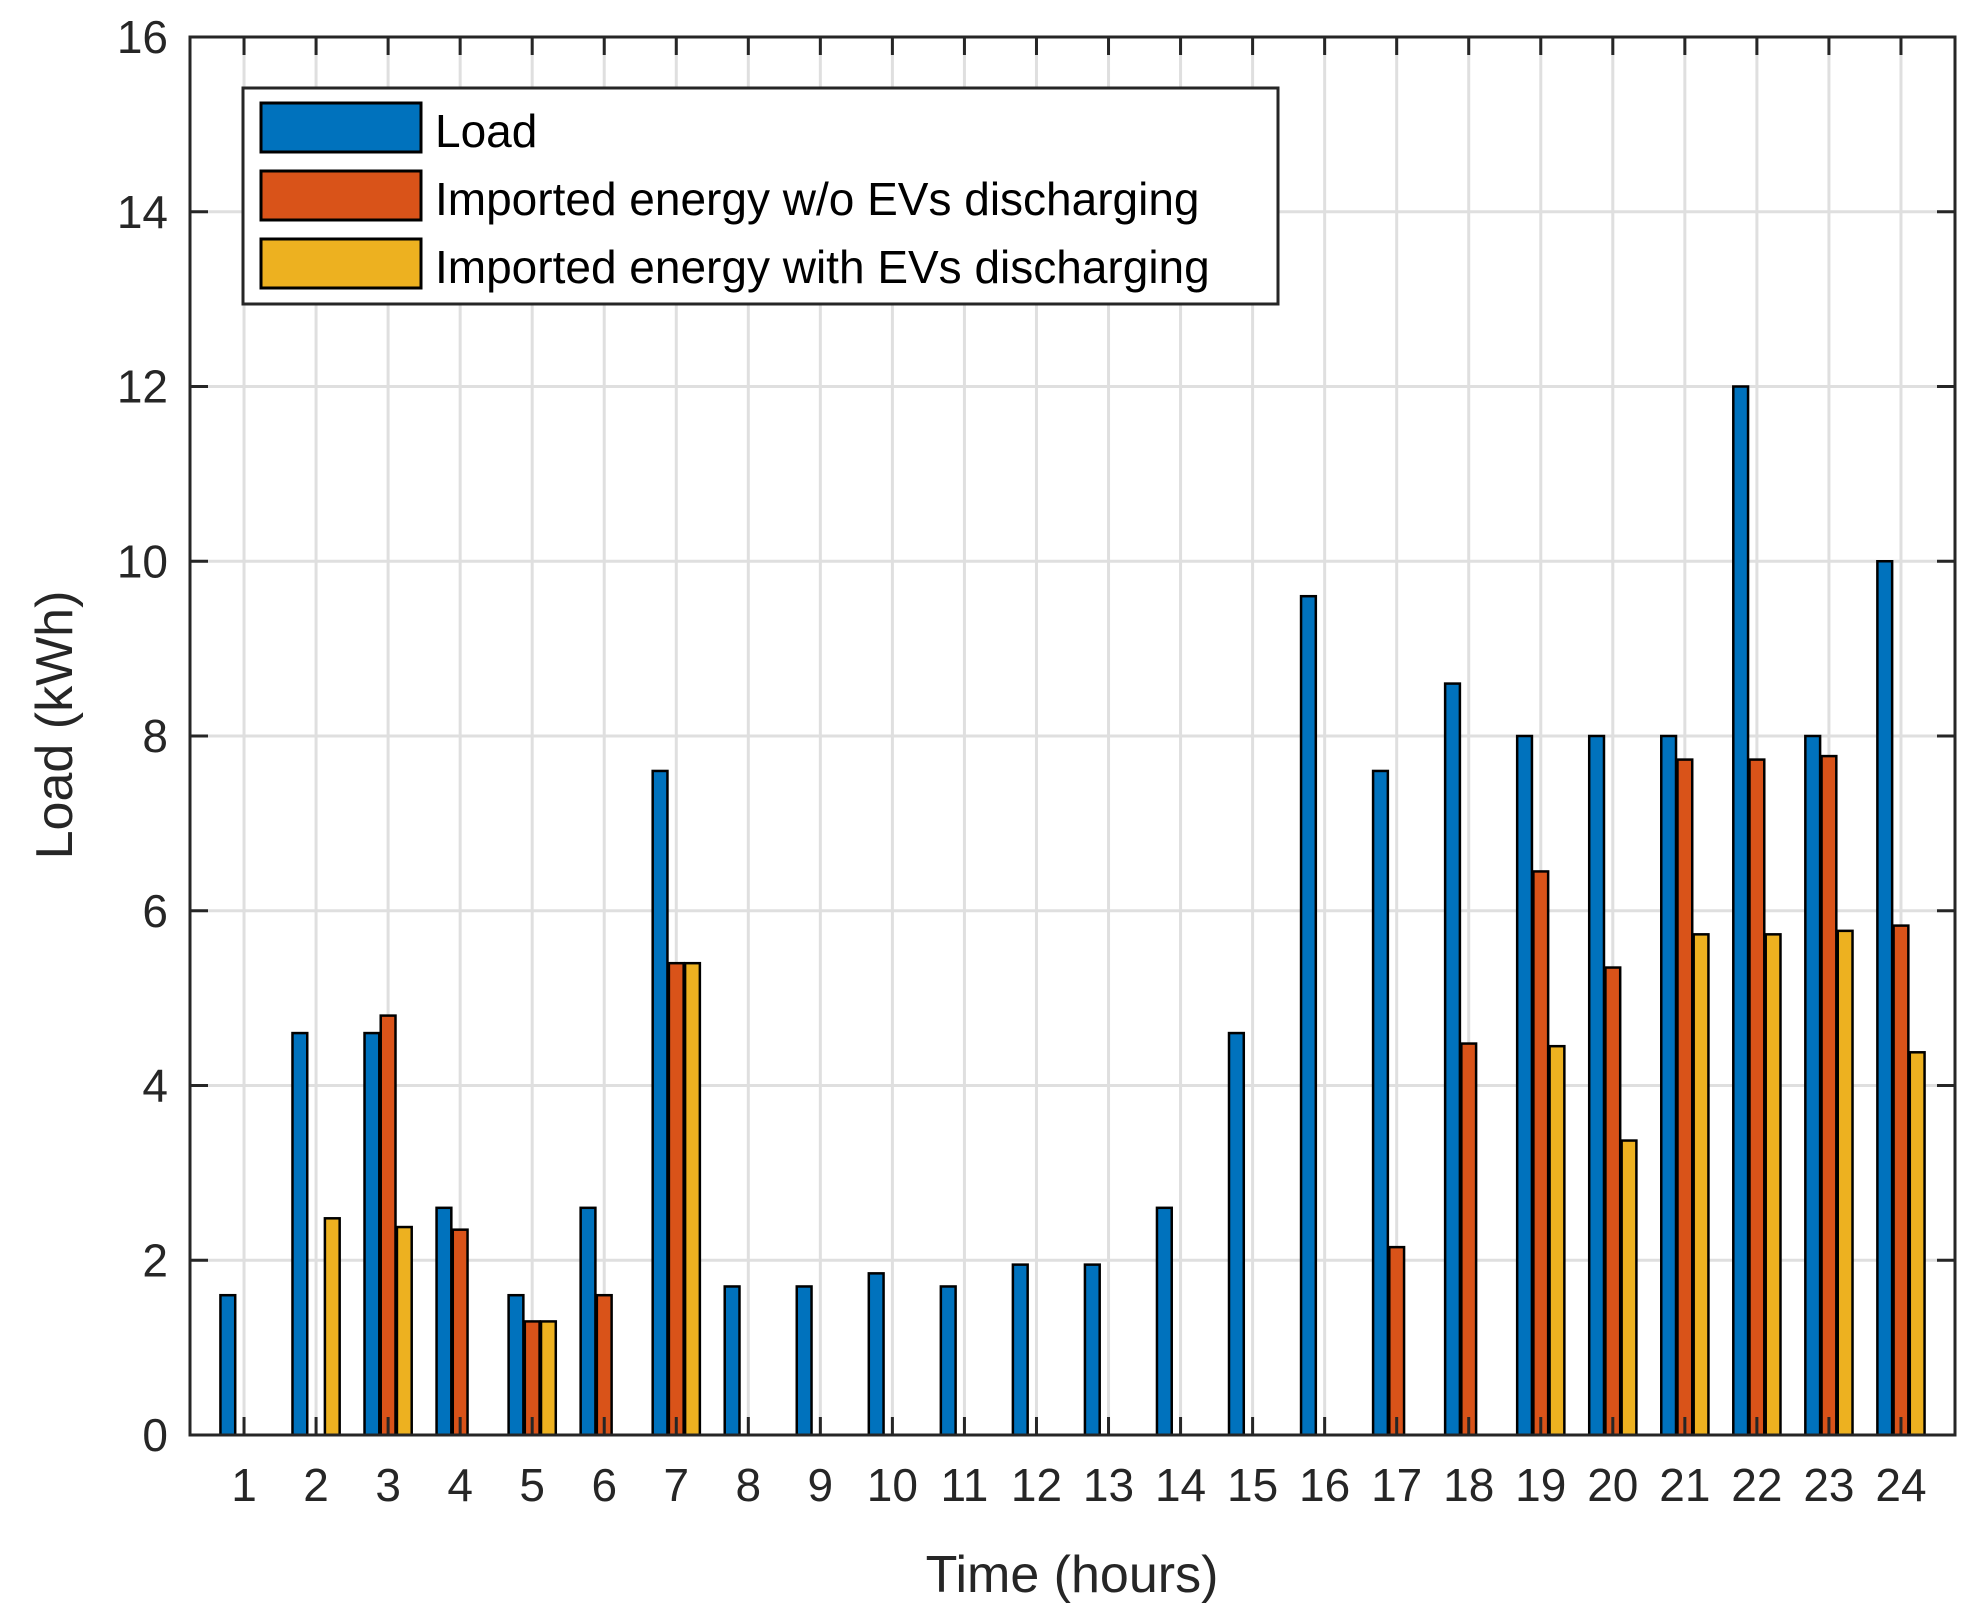 The width and height of the screenshot is (1978, 1613). I want to click on y-tick-labels: 0 2 4 6 8 10 12 14 16, so click(142, 736).